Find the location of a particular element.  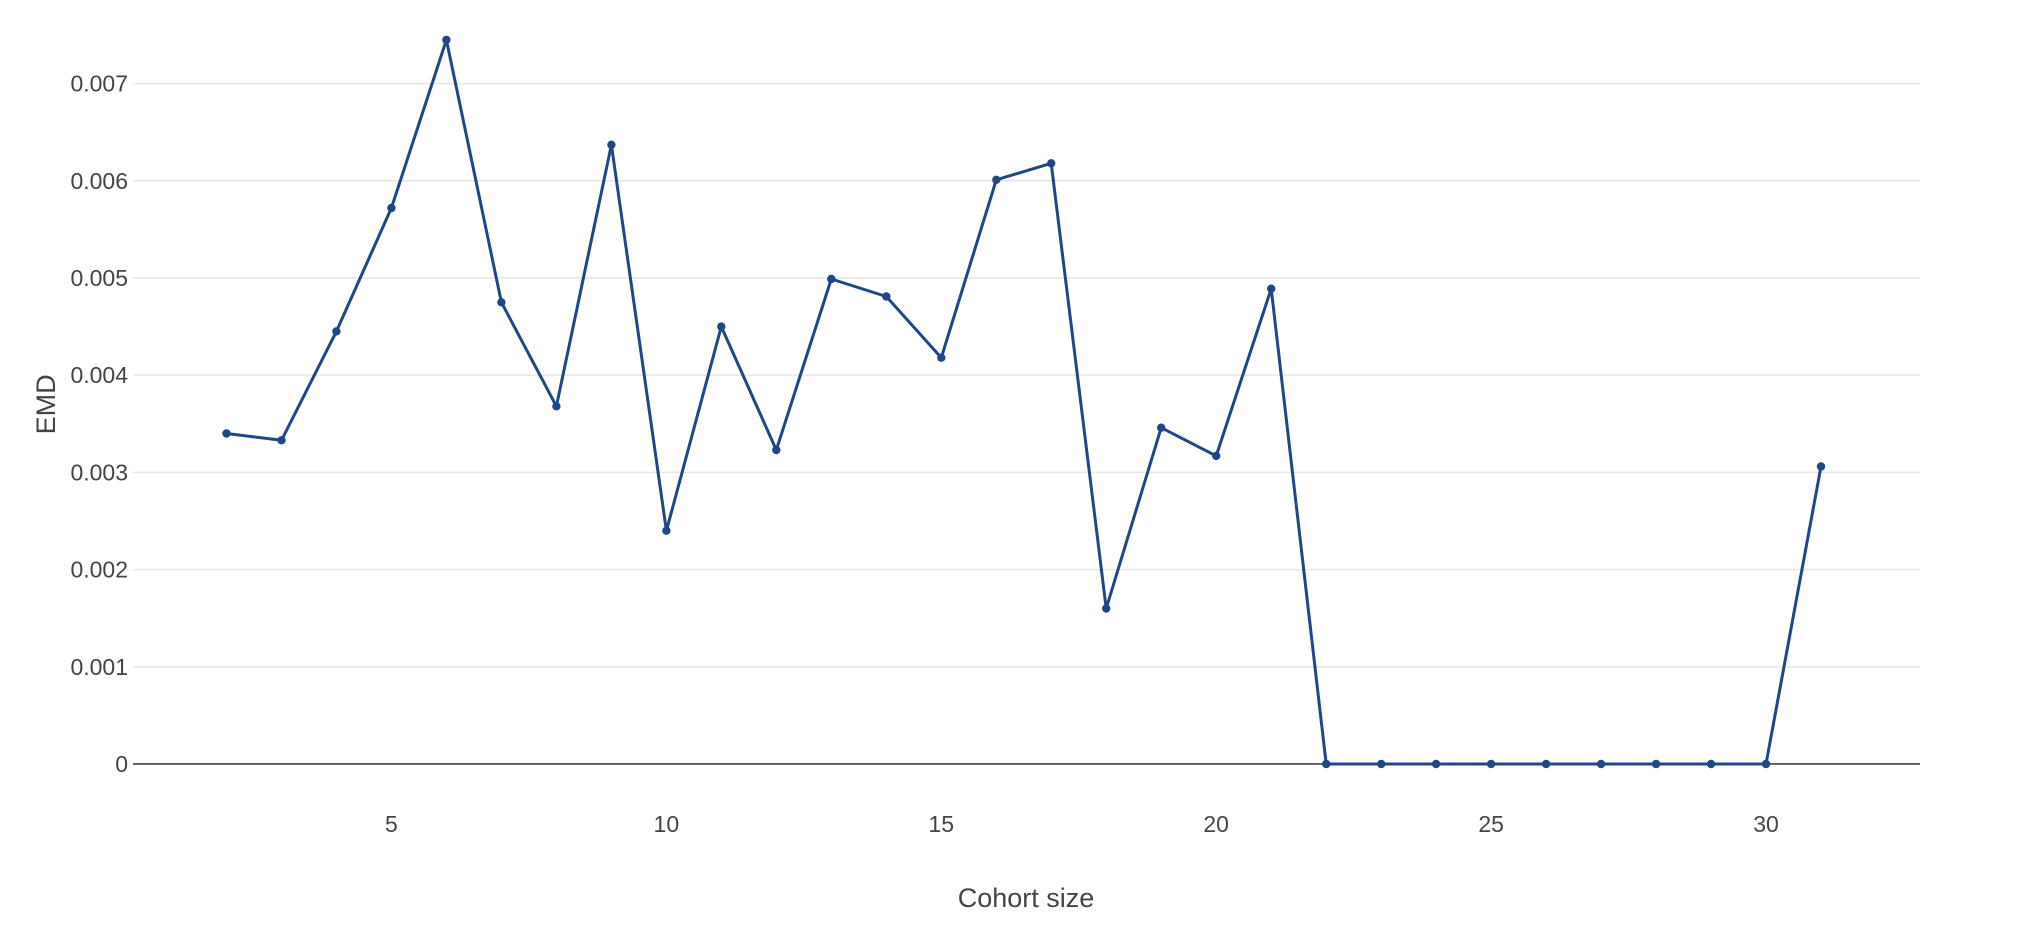

x-axis-ticks: 5 10 15 20 25 30 is located at coordinates (1082, 824).